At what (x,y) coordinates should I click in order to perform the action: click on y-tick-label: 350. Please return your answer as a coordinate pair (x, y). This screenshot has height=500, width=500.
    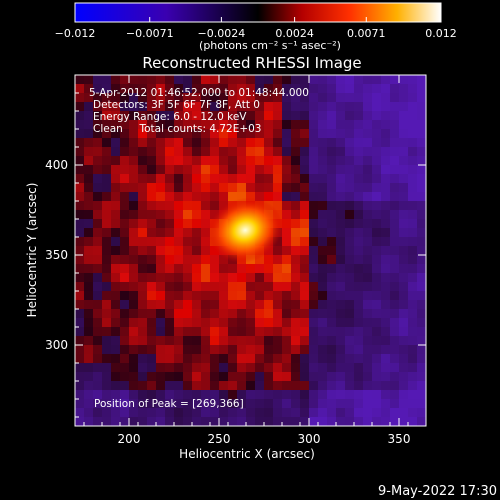
    Looking at the image, I should click on (56, 255).